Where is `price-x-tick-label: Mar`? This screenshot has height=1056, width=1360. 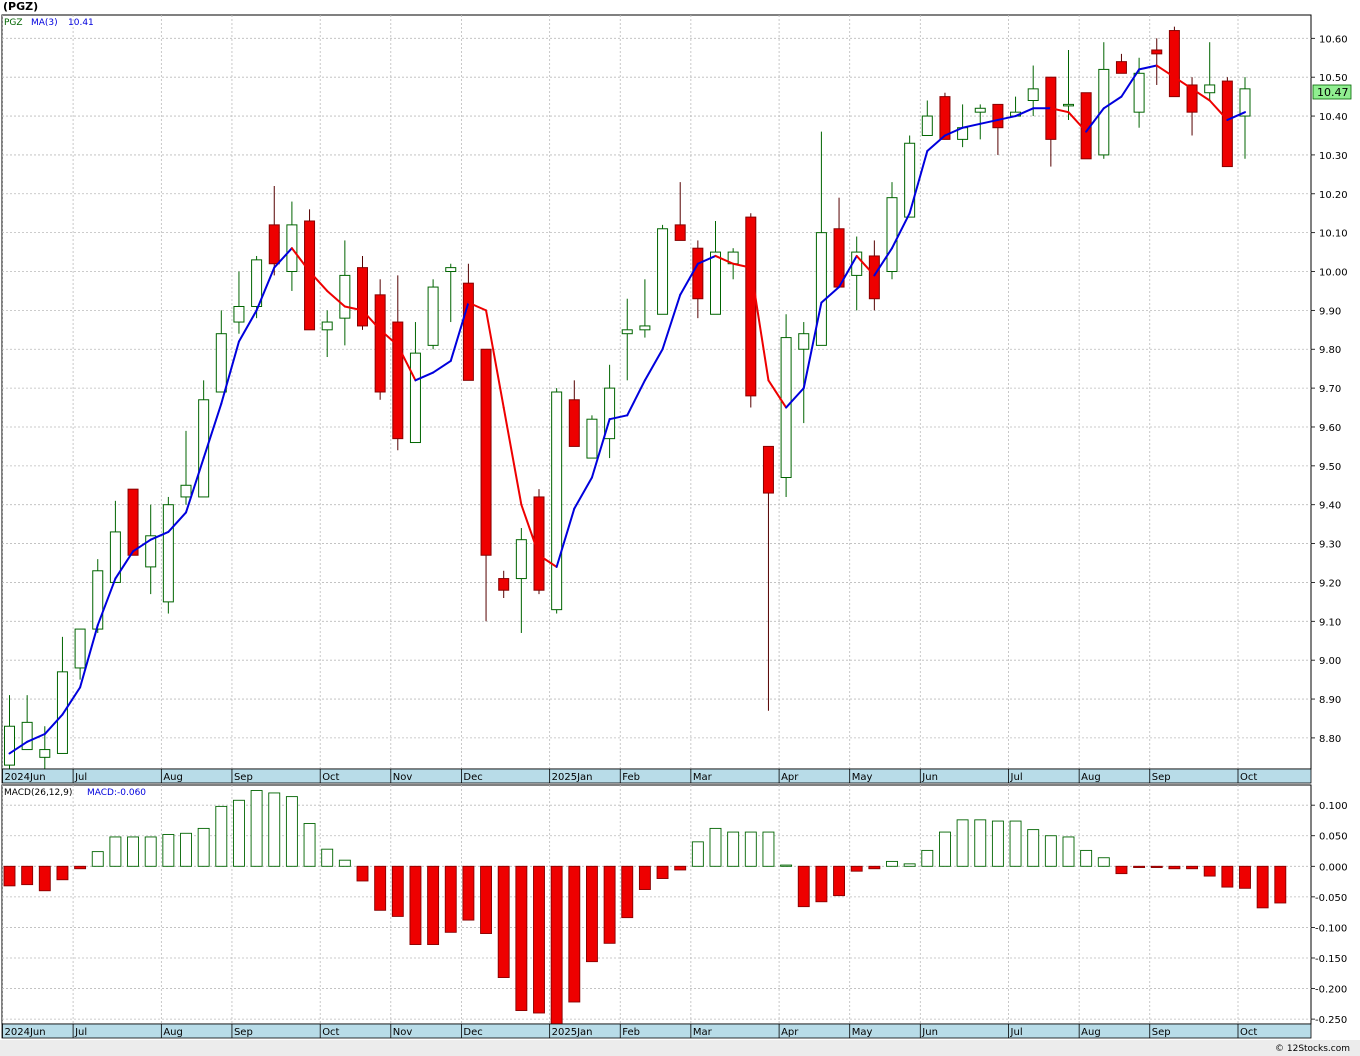
price-x-tick-label: Mar is located at coordinates (703, 777).